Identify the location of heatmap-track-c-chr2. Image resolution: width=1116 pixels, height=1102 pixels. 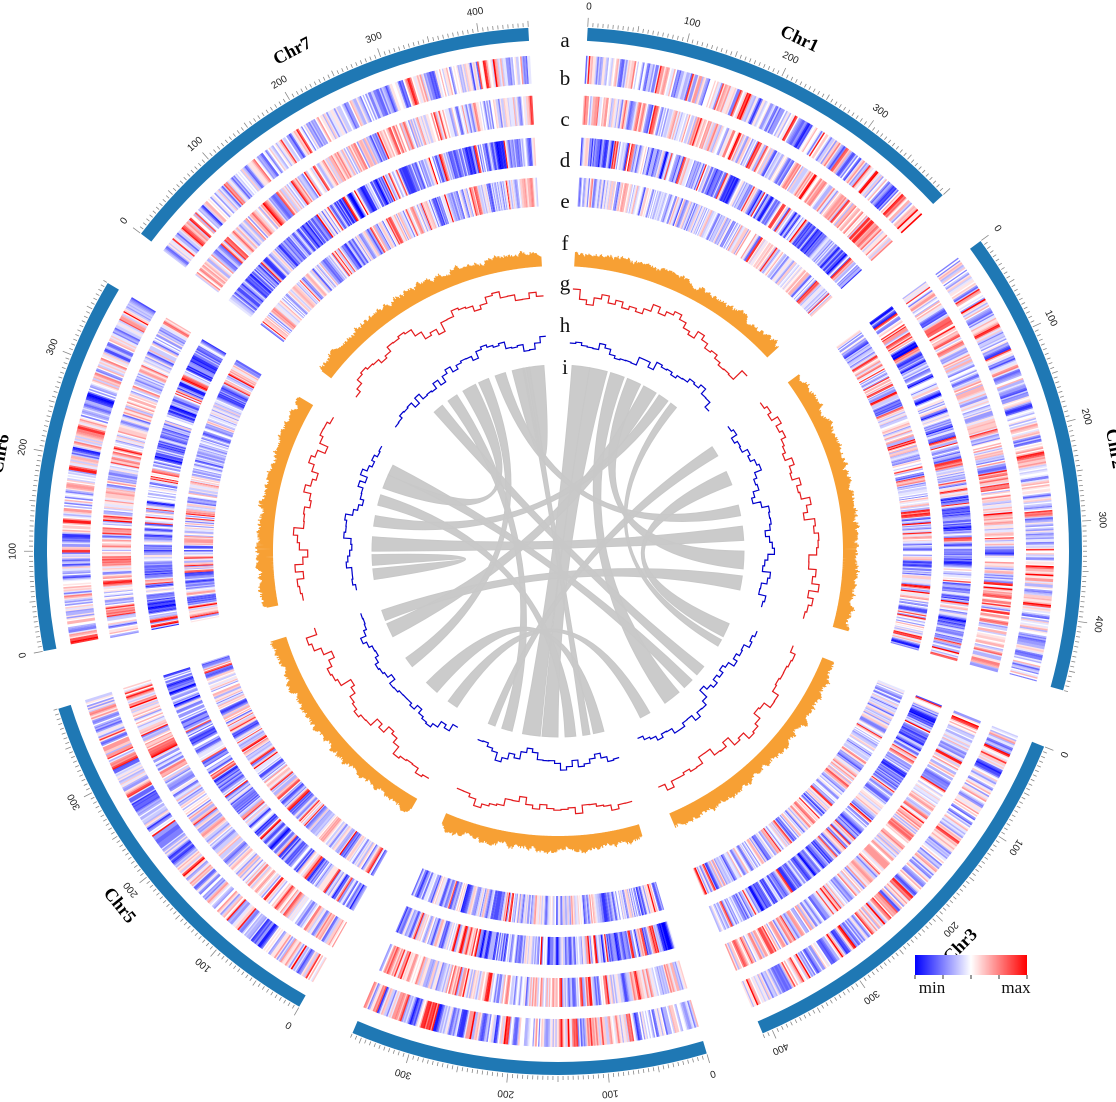
(958, 477).